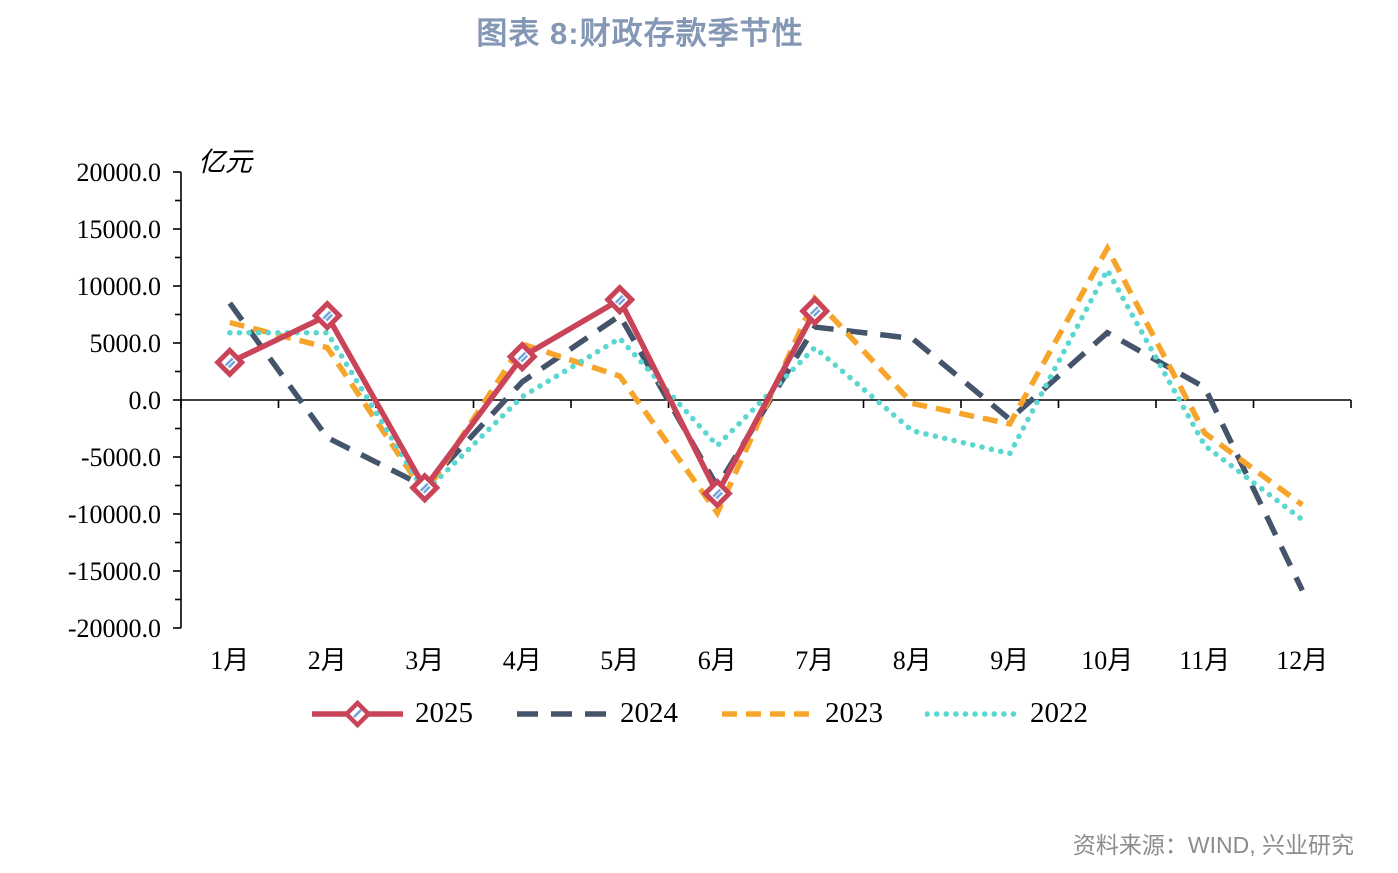 This screenshot has height=873, width=1398. I want to click on chart-legend: 2025 2024 2023 2022, so click(699, 713).